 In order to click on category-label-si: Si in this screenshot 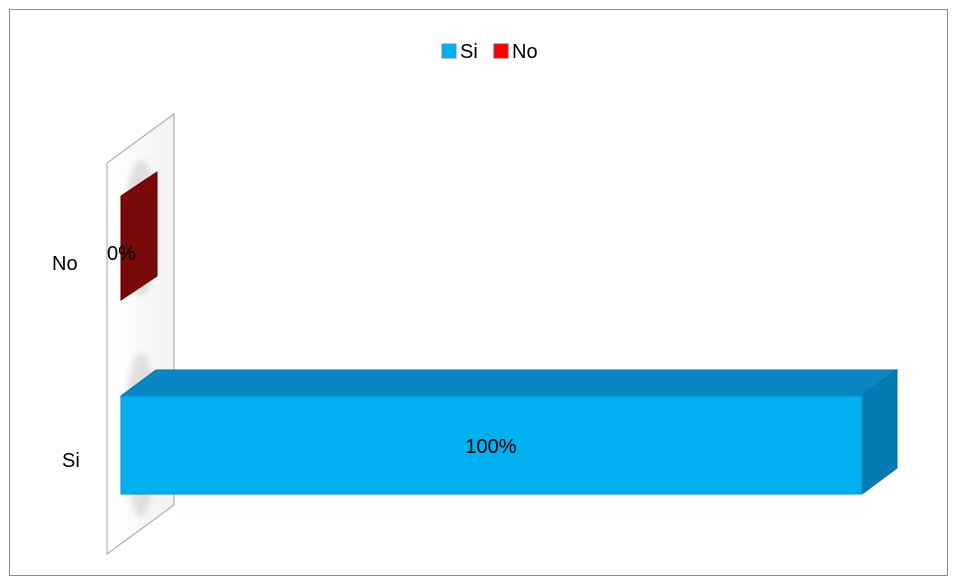, I will do `click(71, 461)`.